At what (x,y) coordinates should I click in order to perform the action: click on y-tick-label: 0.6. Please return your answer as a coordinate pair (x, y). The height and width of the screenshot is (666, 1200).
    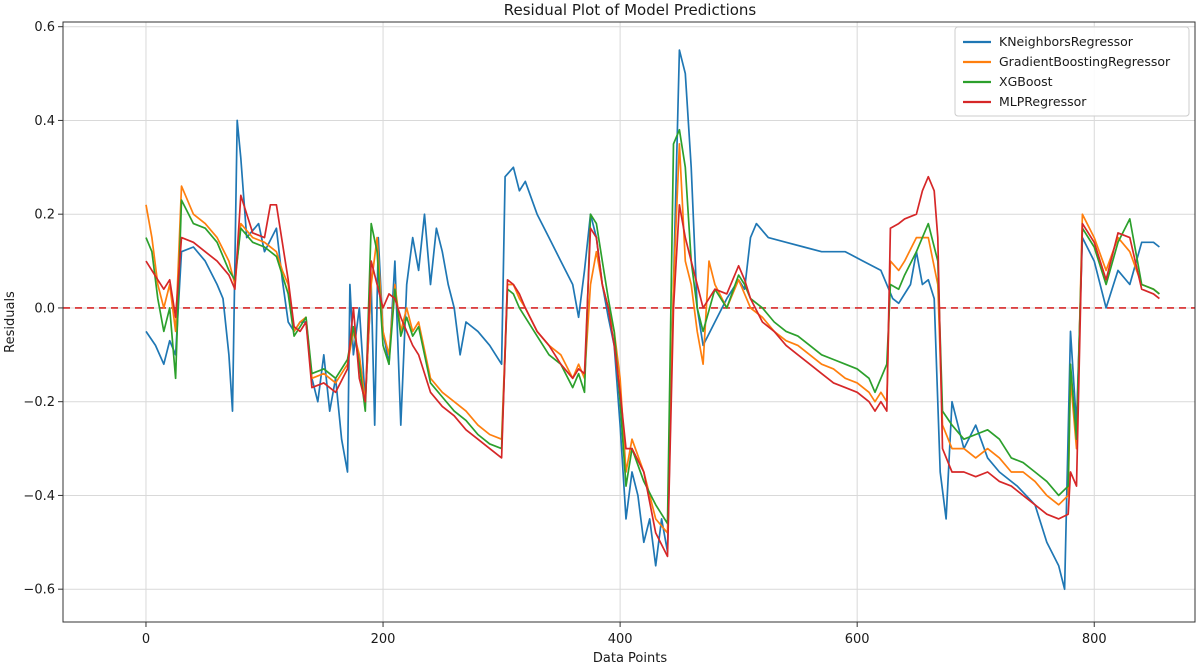
    Looking at the image, I should click on (44, 27).